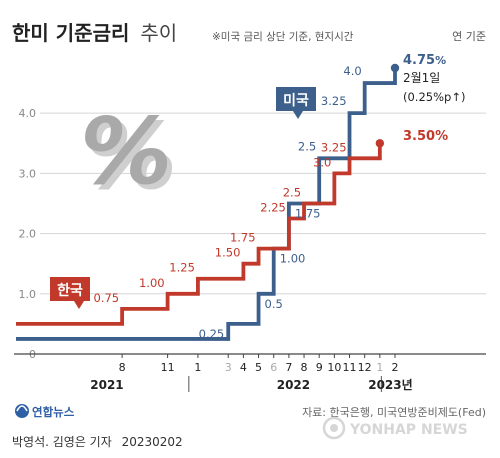  Describe the element at coordinates (258, 367) in the screenshot. I see `x-tick-label: 5` at that location.